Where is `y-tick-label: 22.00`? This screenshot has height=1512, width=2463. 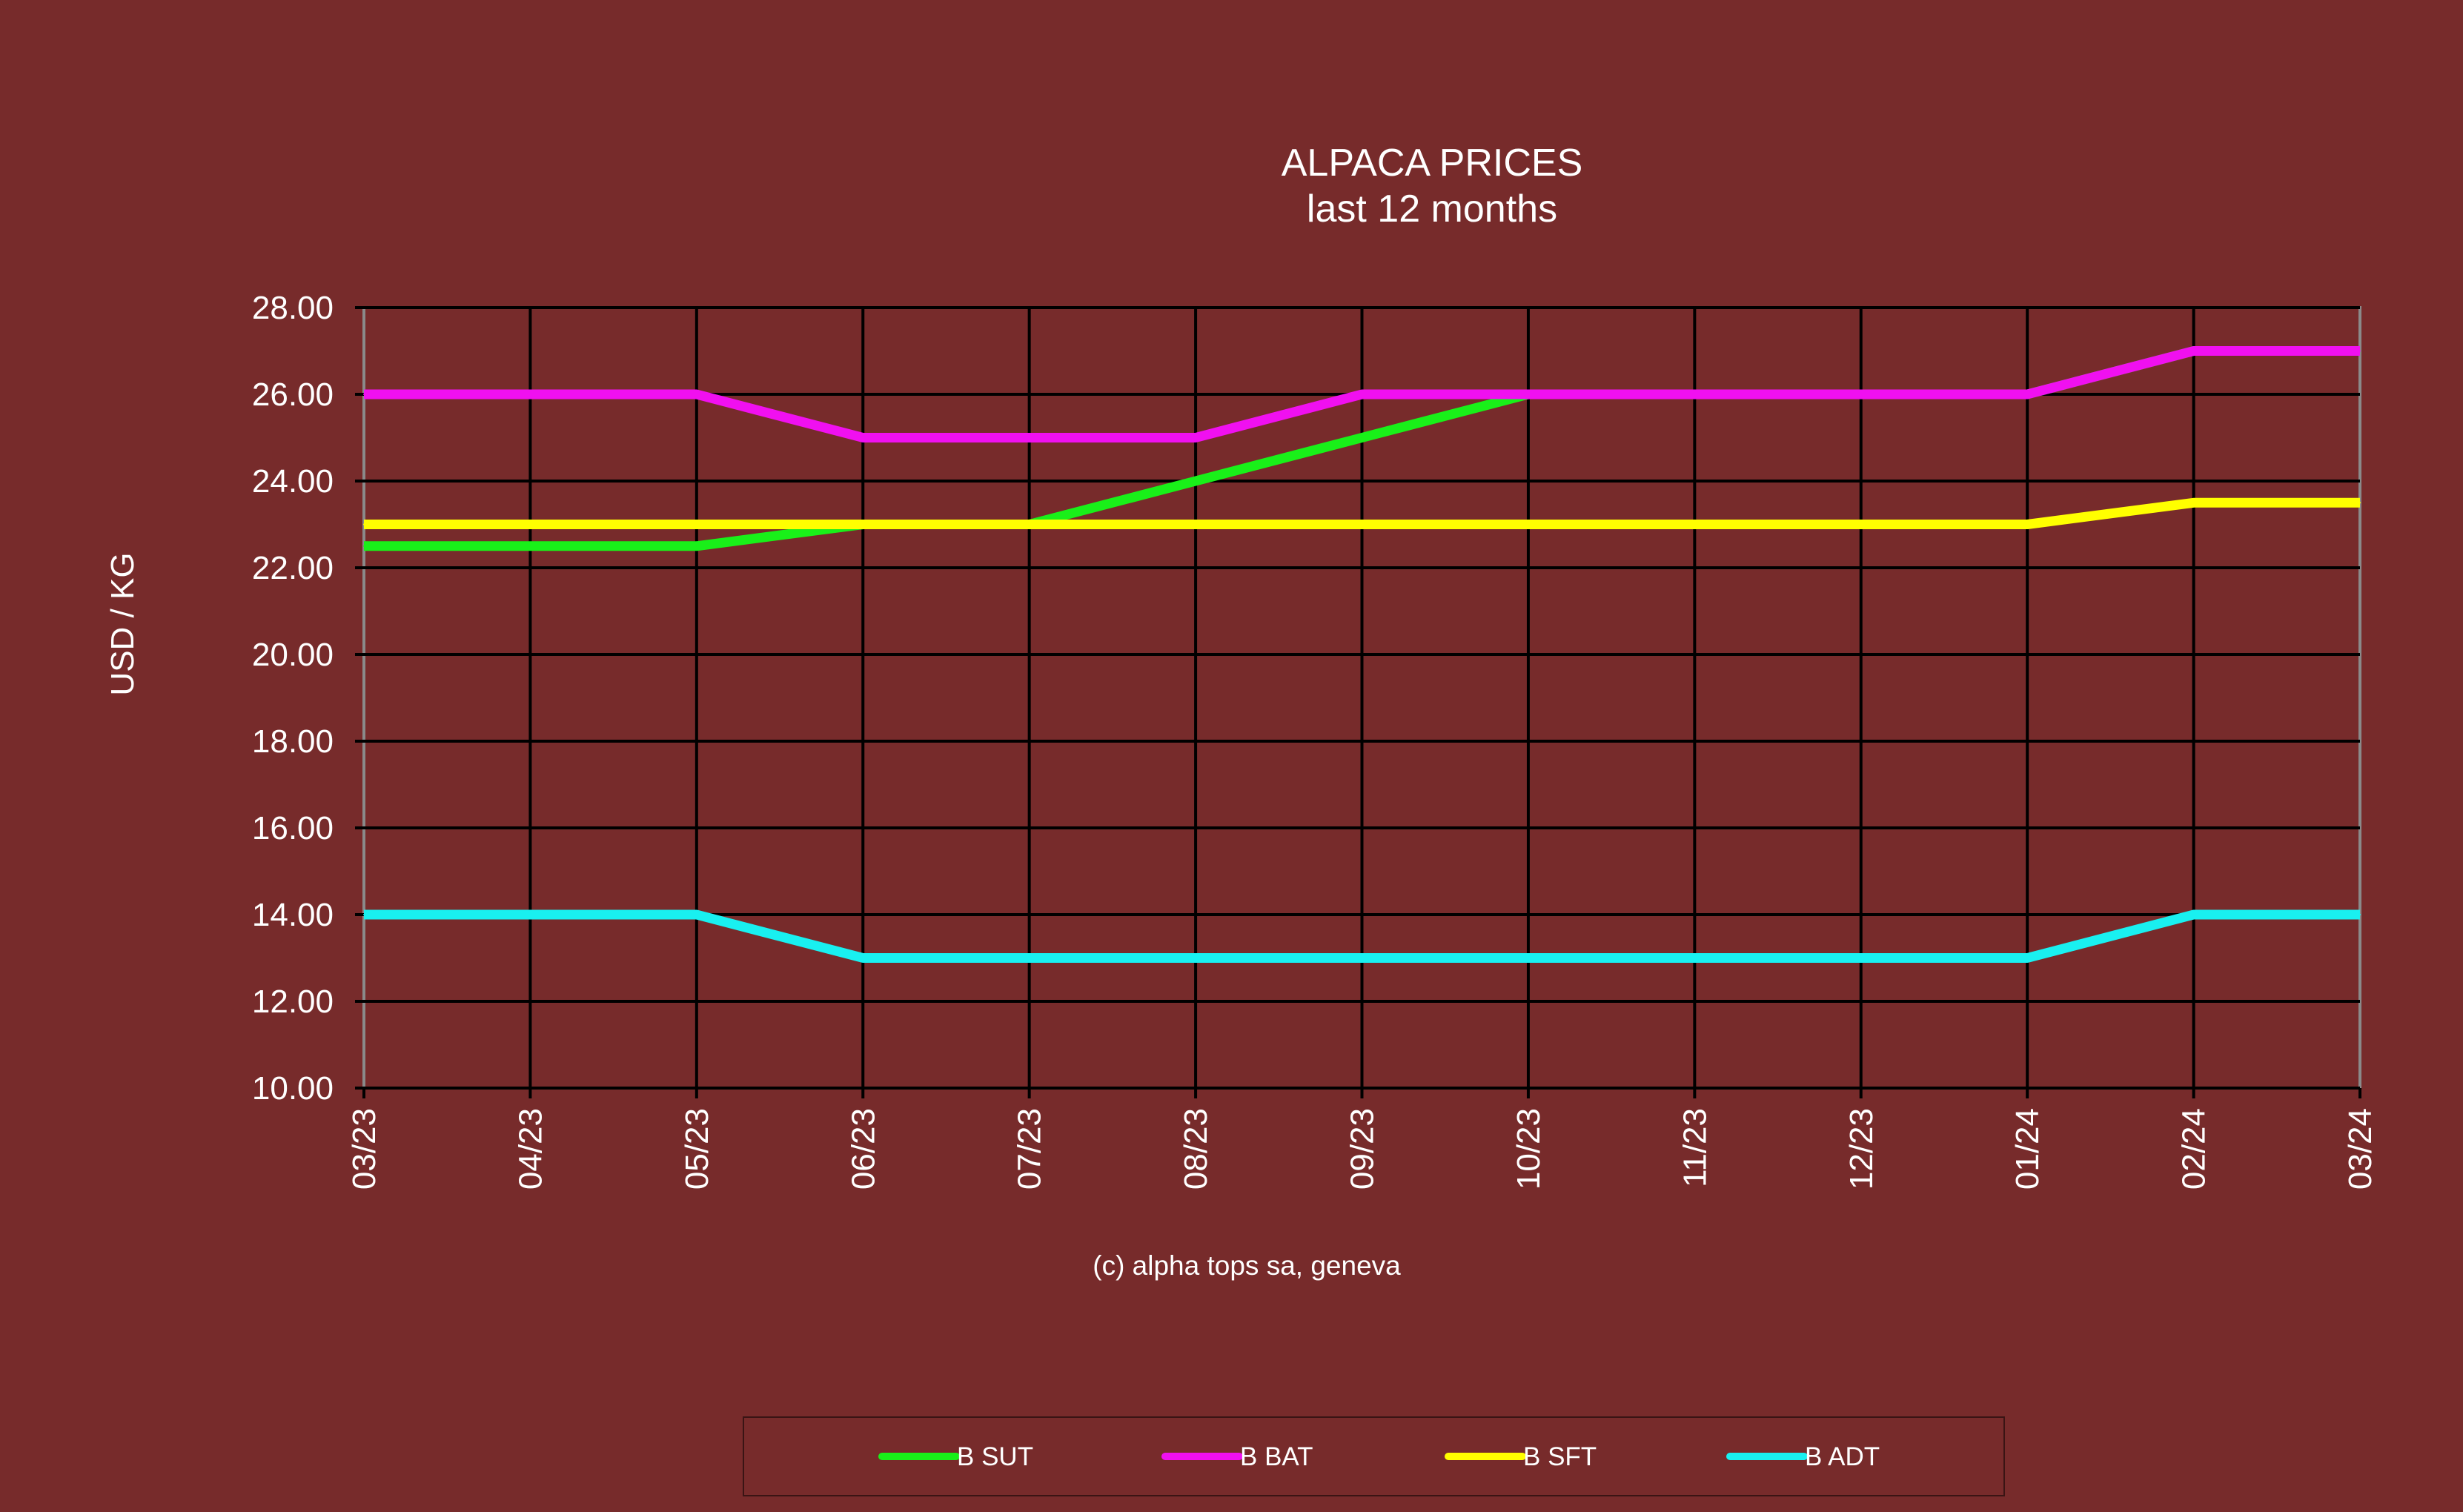
y-tick-label: 22.00 is located at coordinates (293, 568).